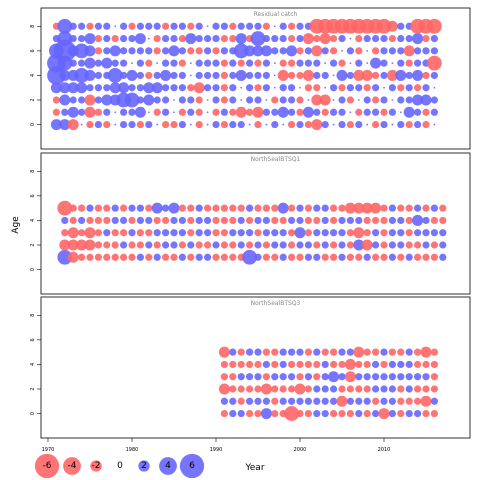 This screenshot has height=480, width=480. Describe the element at coordinates (132, 450) in the screenshot. I see `x-tick-label: 1980` at that location.